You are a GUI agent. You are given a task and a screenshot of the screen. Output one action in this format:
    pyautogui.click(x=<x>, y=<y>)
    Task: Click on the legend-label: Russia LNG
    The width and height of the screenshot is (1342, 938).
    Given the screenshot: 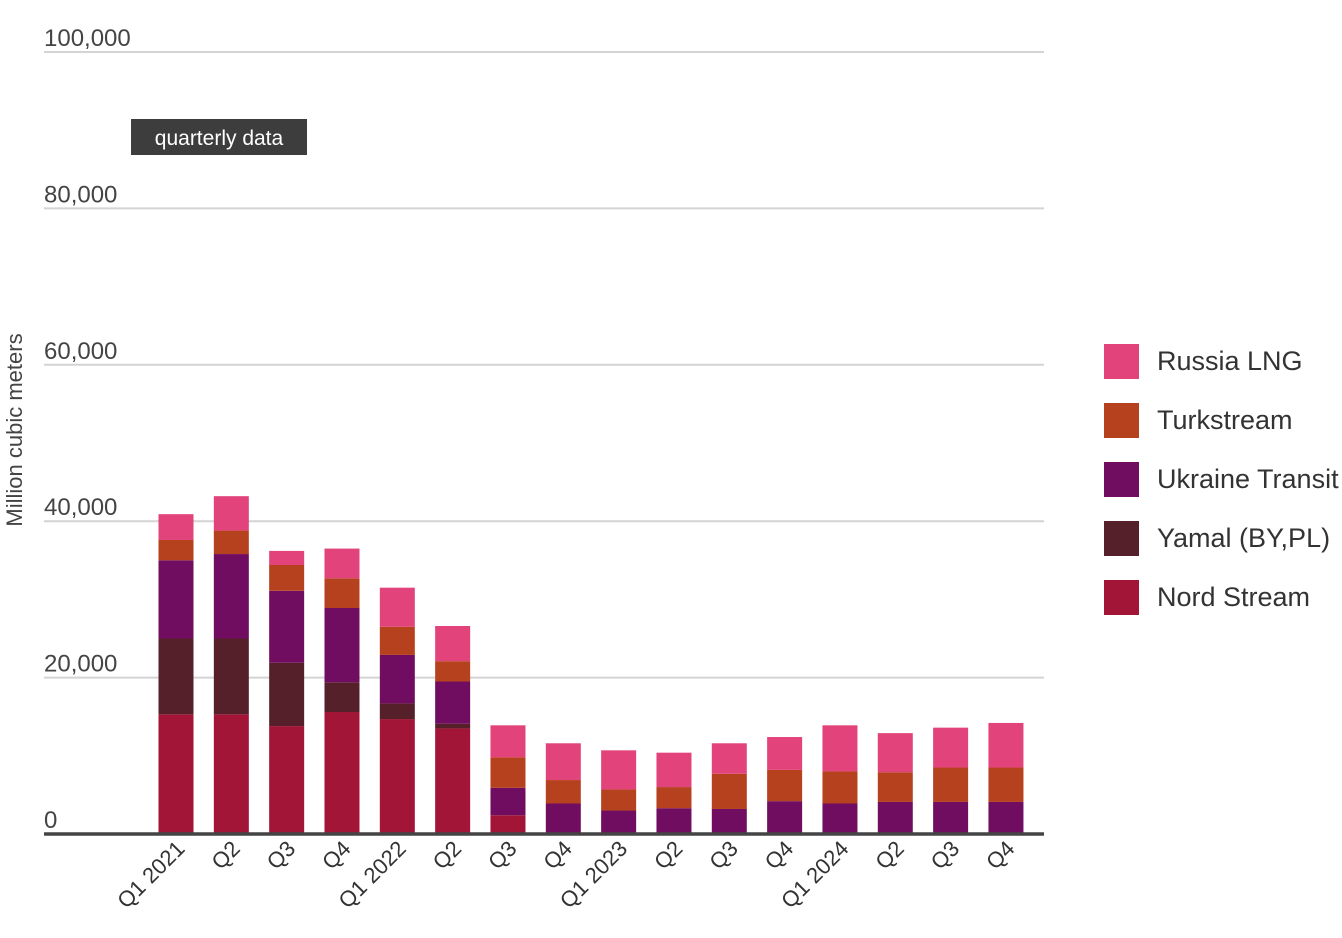 What is the action you would take?
    pyautogui.click(x=1230, y=361)
    